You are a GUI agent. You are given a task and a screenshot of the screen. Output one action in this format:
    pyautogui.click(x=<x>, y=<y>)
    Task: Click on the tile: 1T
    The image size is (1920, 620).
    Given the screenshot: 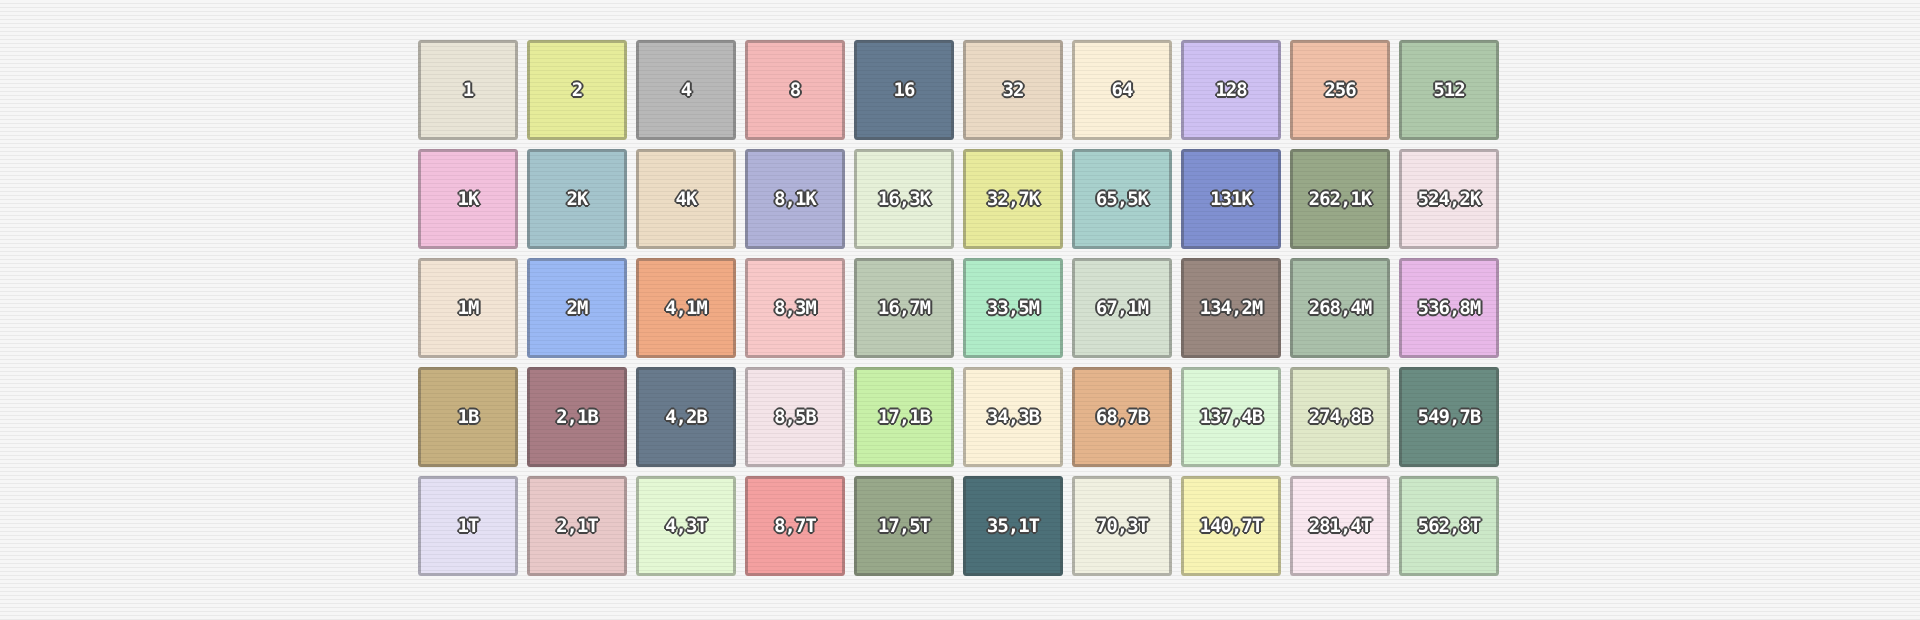 What is the action you would take?
    pyautogui.click(x=468, y=526)
    